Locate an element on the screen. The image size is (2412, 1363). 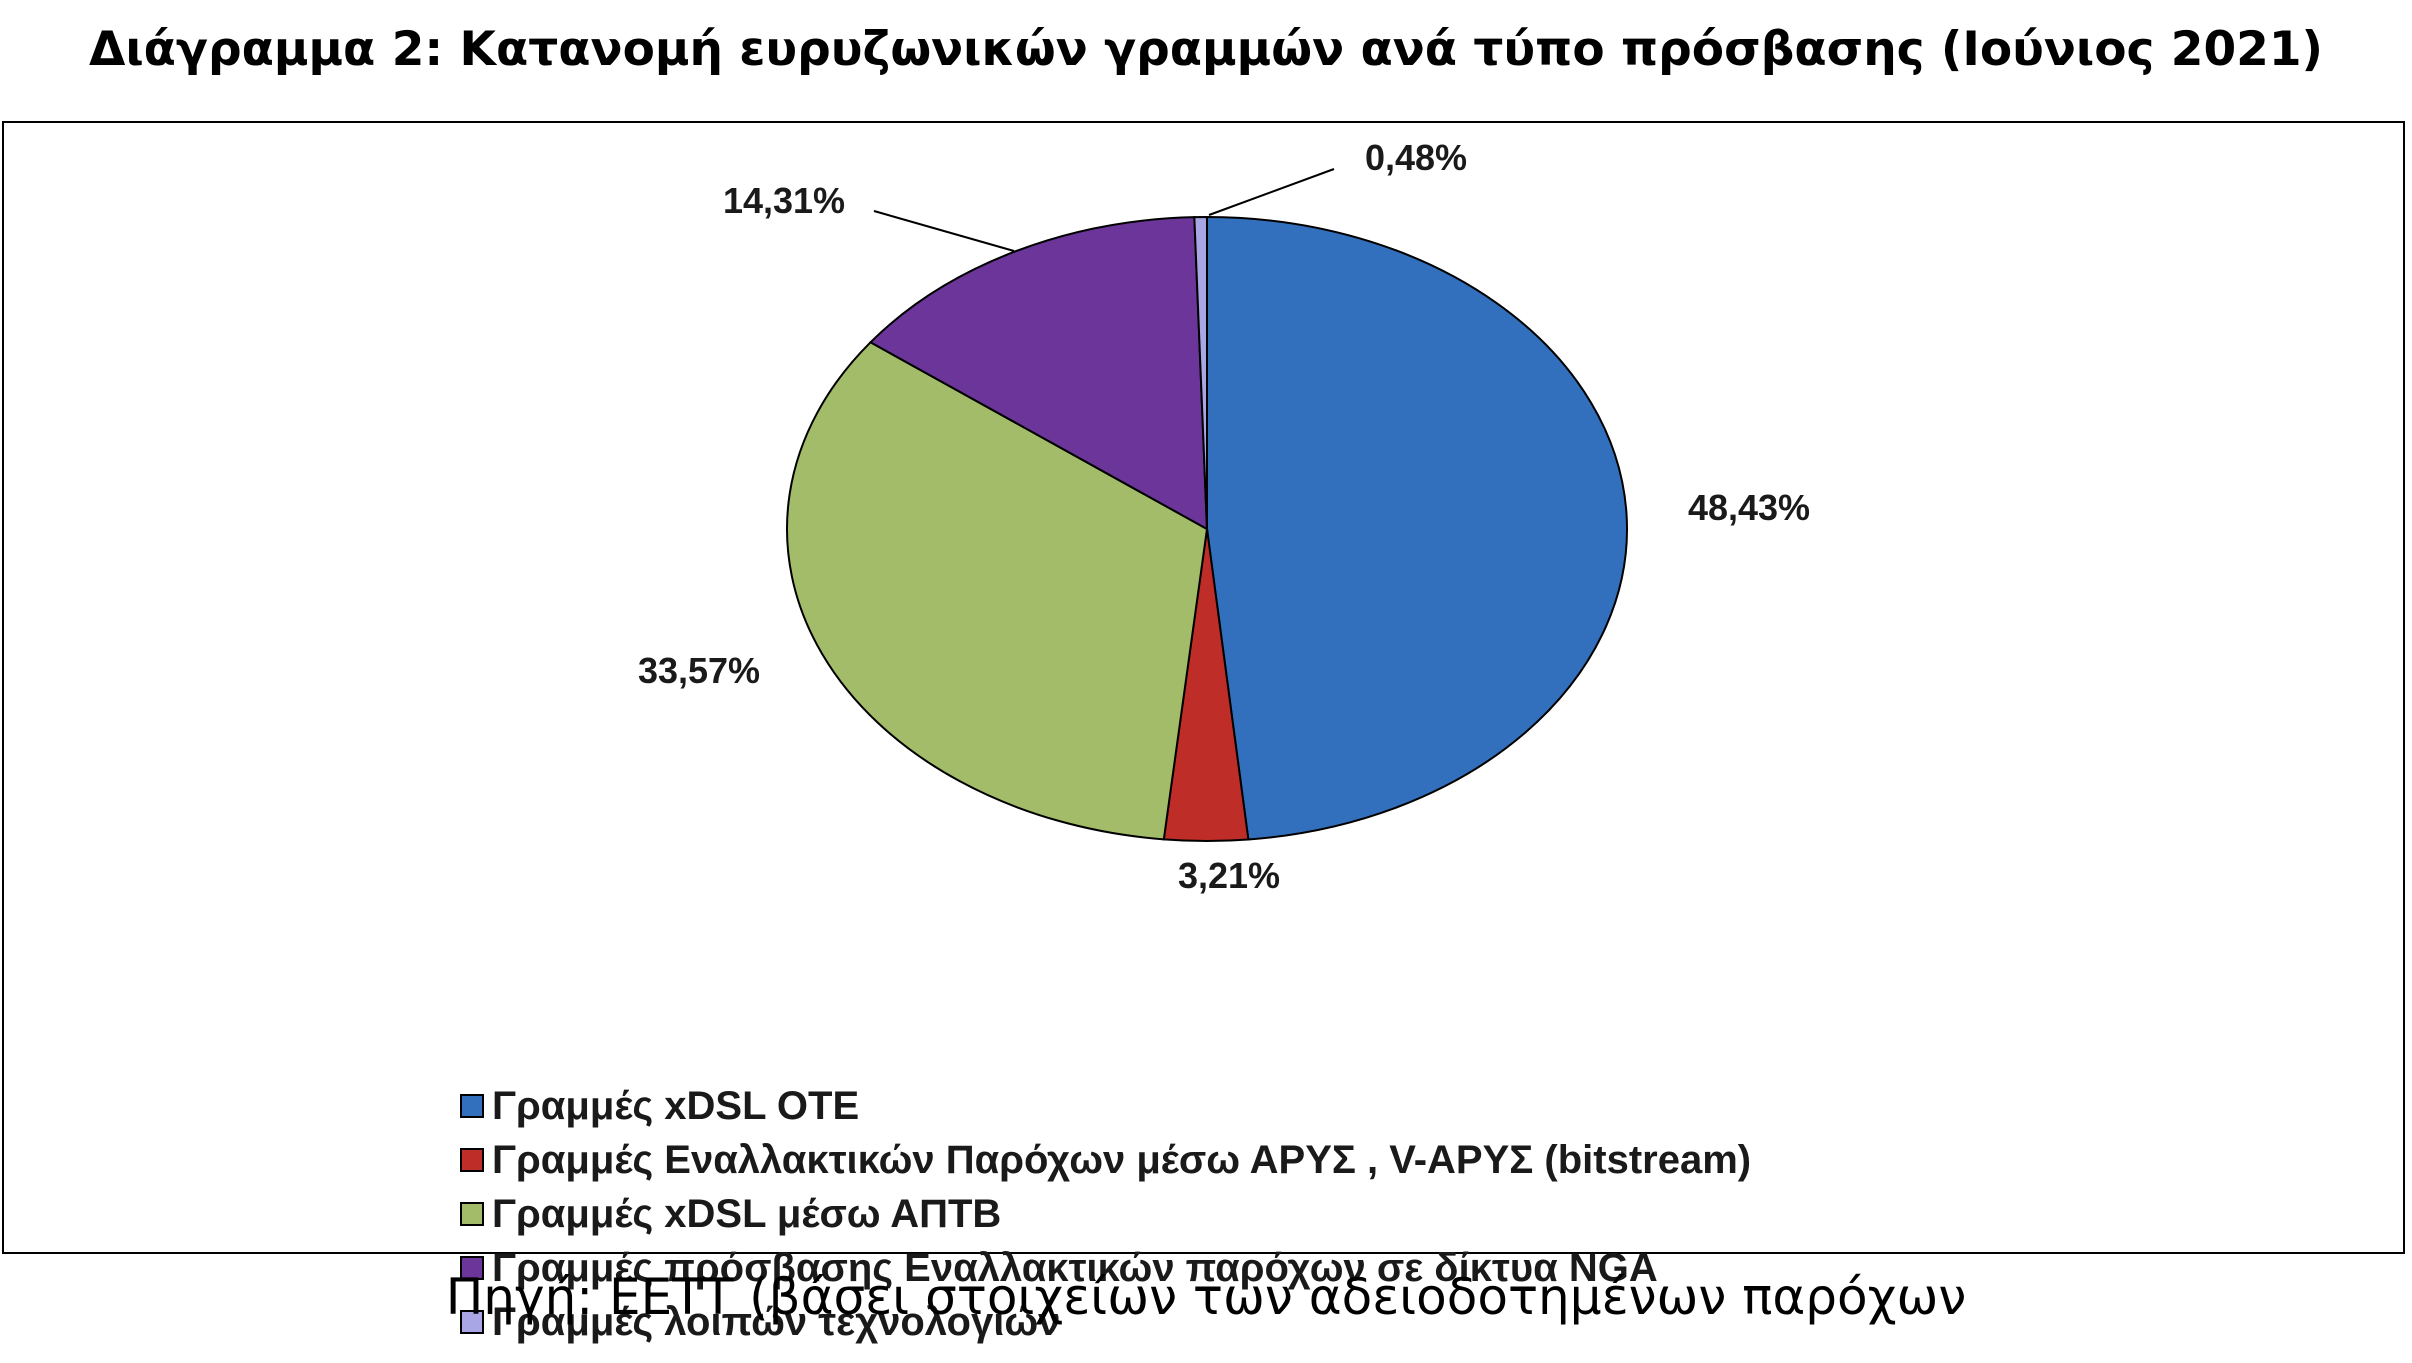
data-label-3: 33,57% is located at coordinates (699, 670).